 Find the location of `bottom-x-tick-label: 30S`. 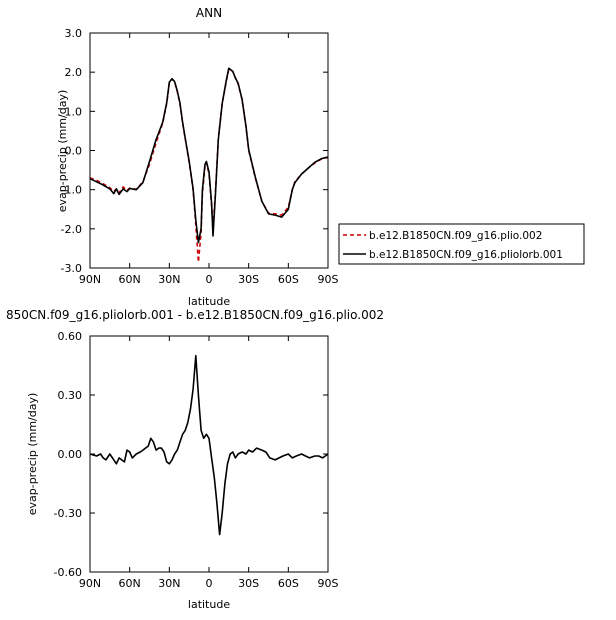

bottom-x-tick-label: 30S is located at coordinates (248, 583).